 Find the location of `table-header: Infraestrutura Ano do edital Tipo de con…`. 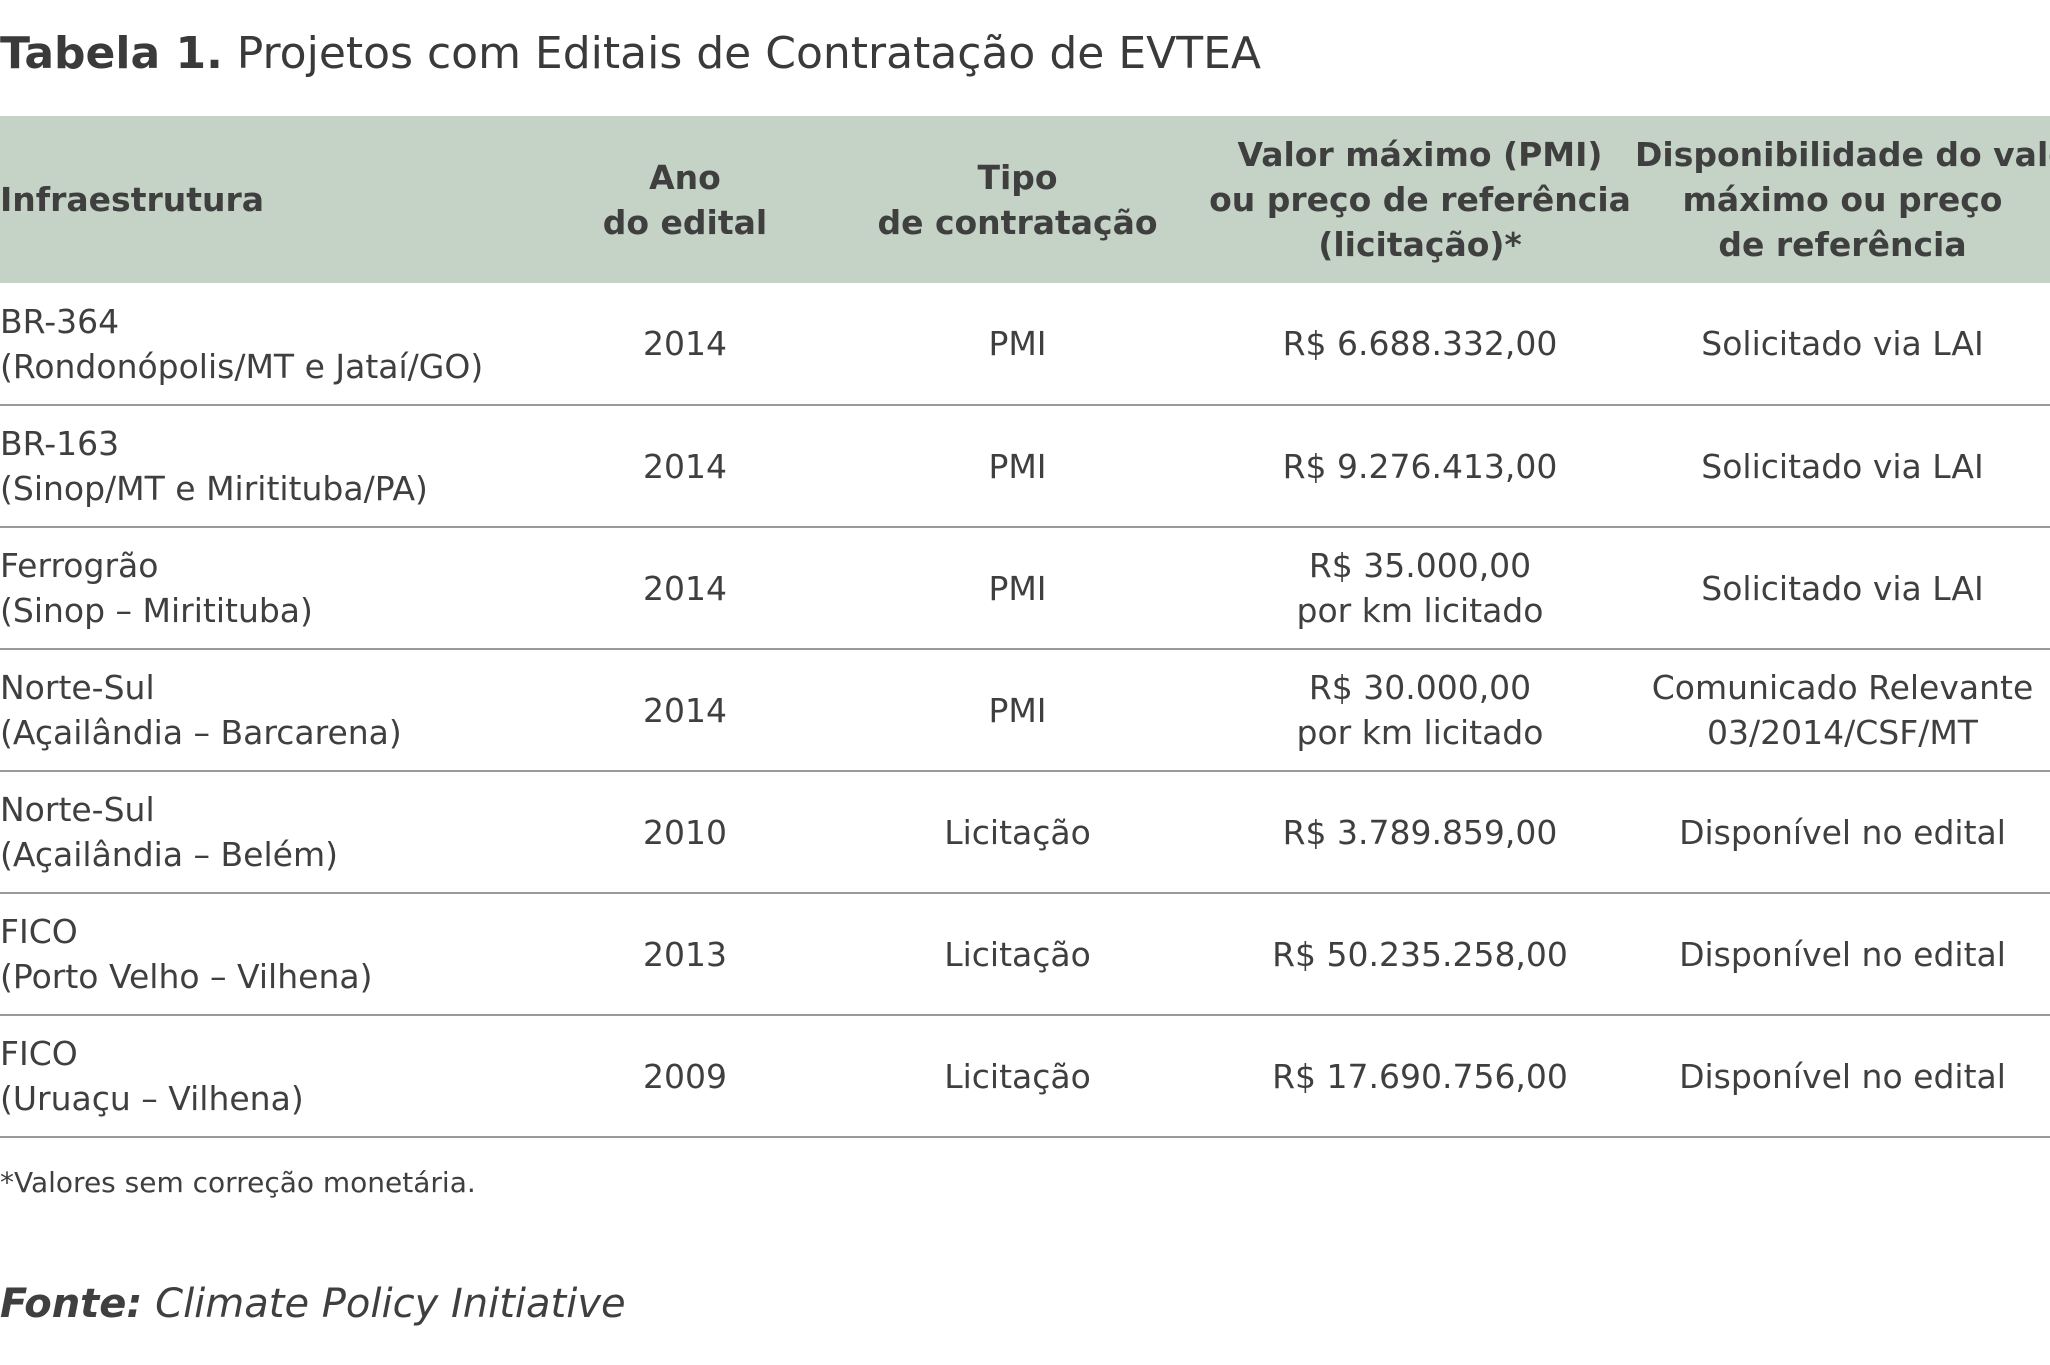

table-header: Infraestrutura Ano do edital Tipo de con… is located at coordinates (1025, 199).